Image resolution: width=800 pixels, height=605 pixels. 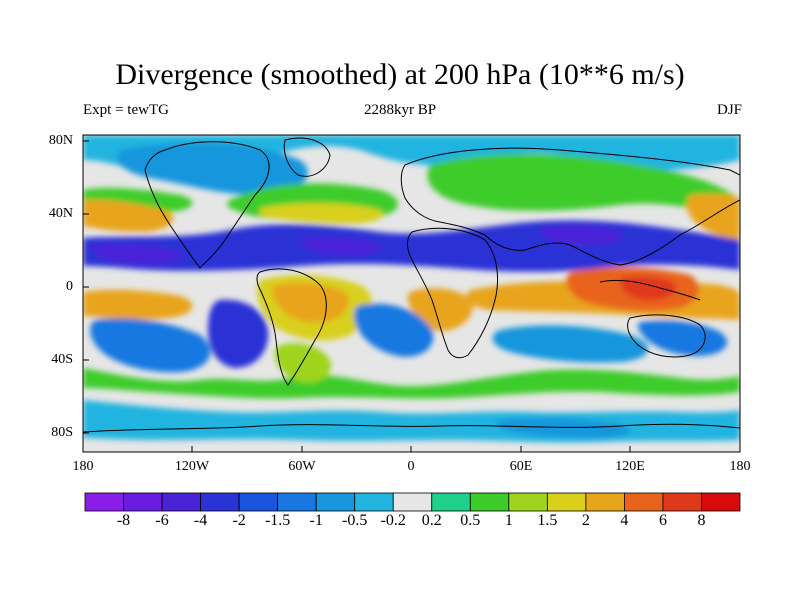 What do you see at coordinates (393, 520) in the screenshot?
I see `colorbar-label: -0.2` at bounding box center [393, 520].